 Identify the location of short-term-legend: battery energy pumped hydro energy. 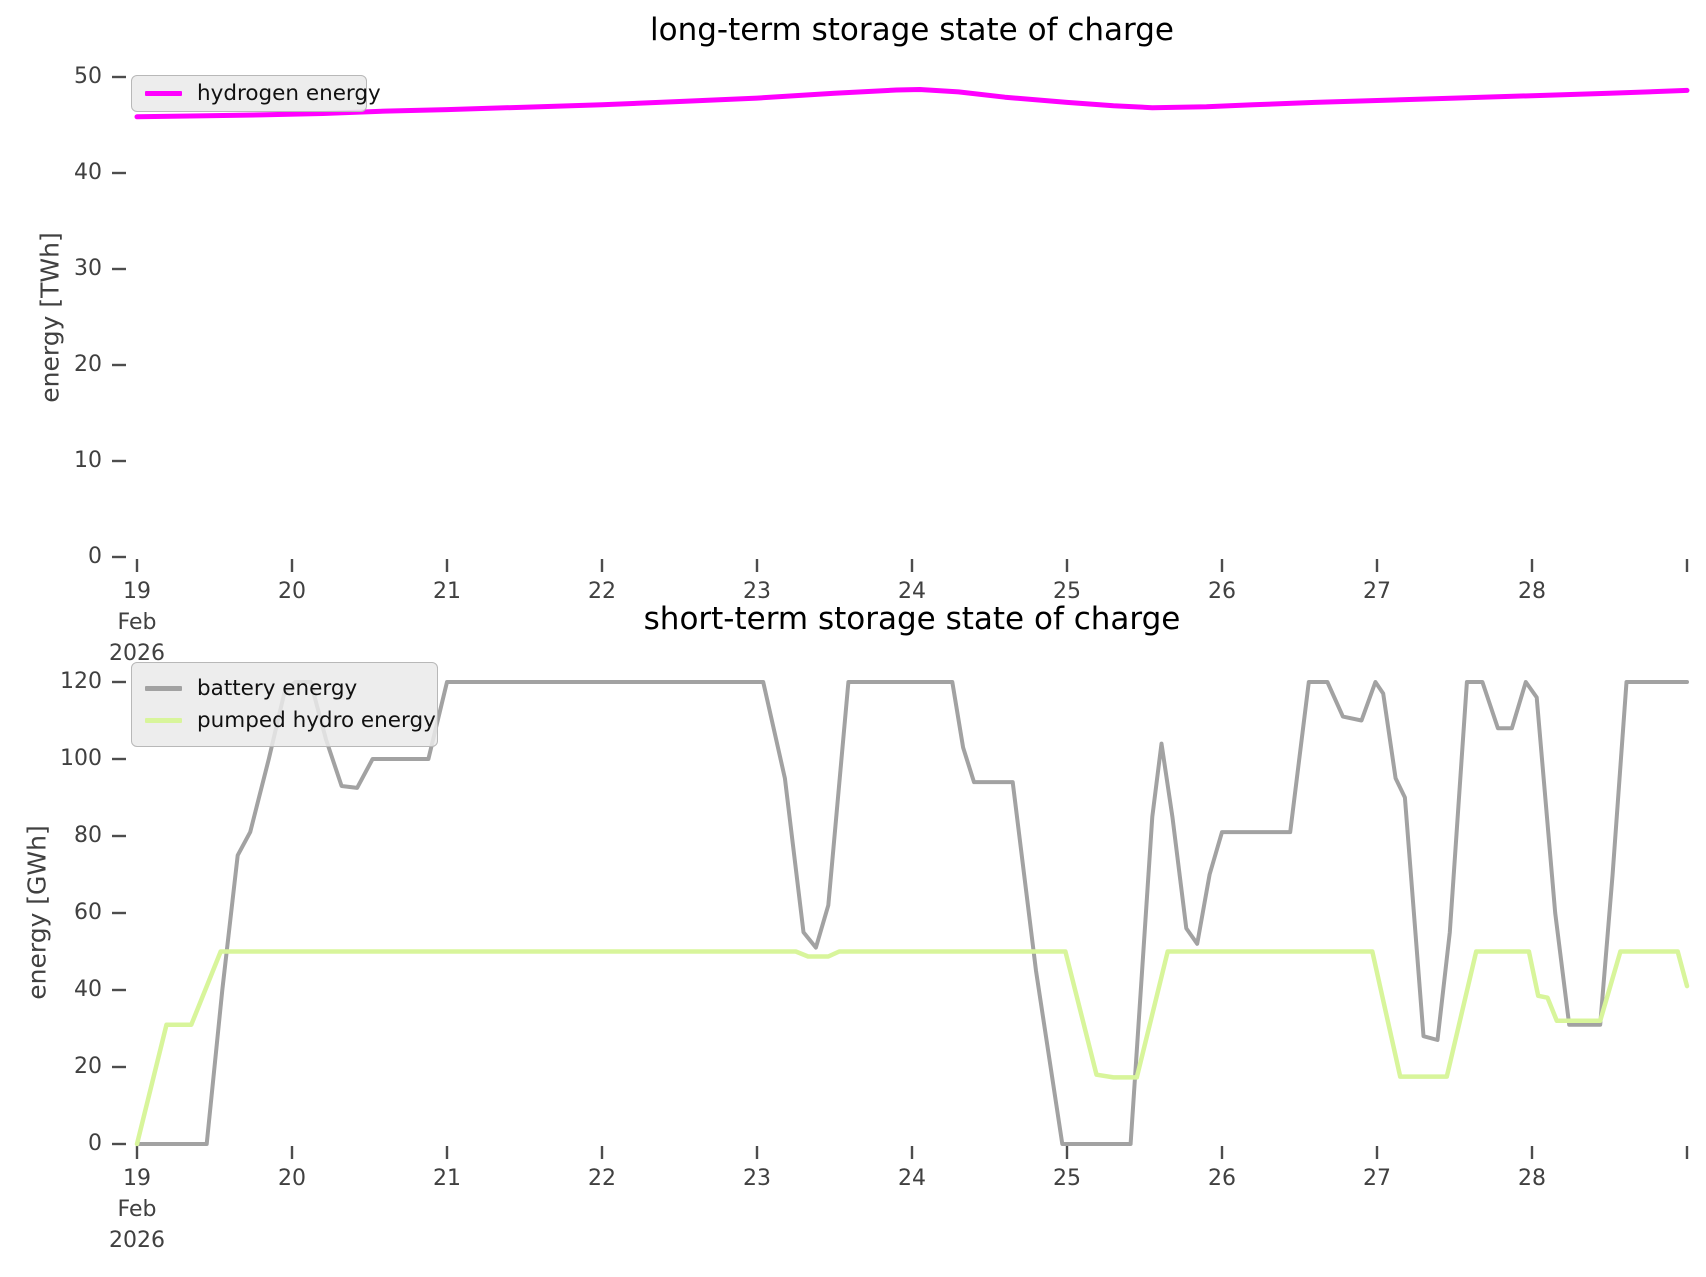
(284, 704).